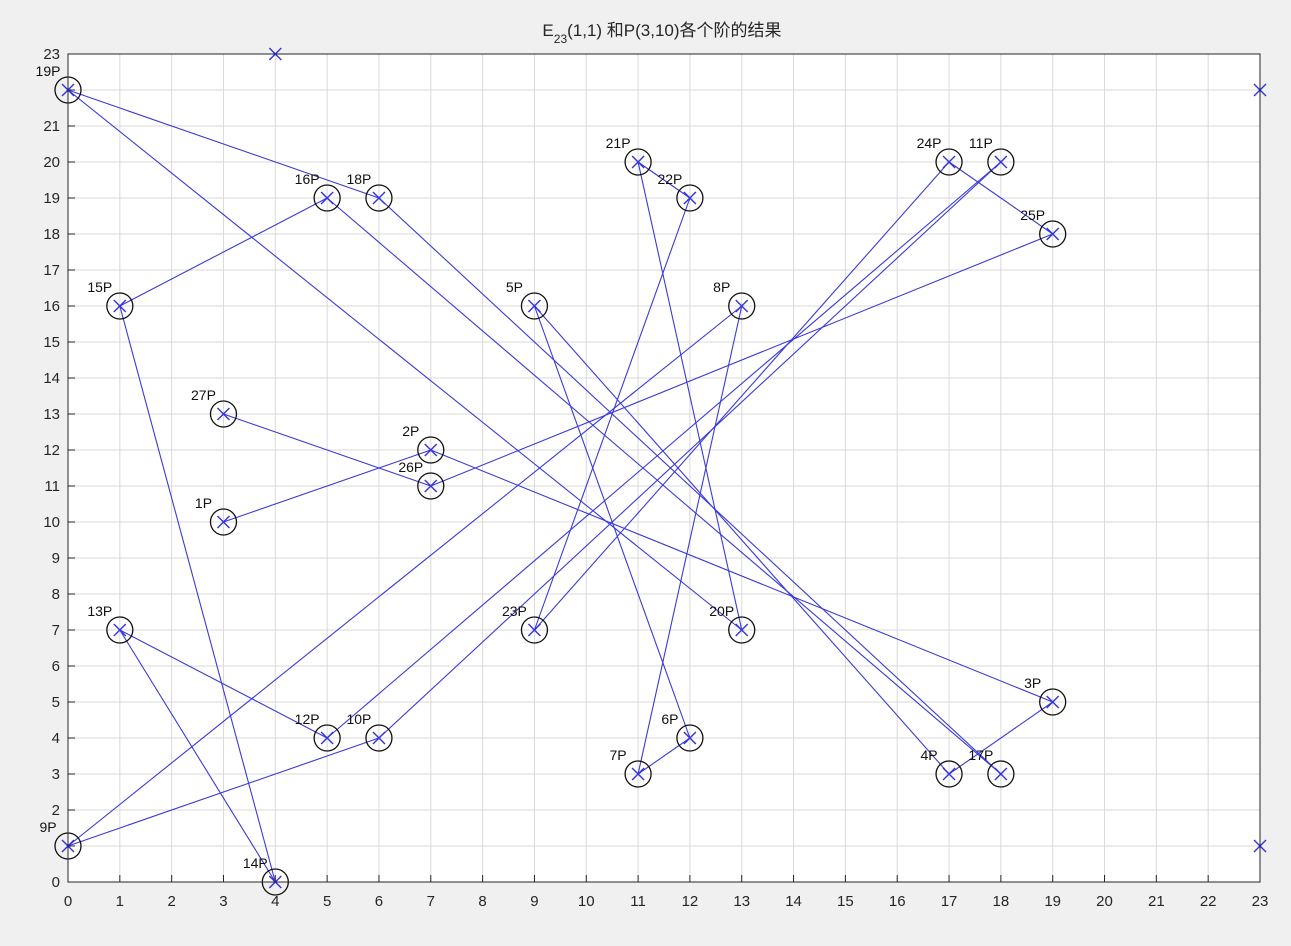 The width and height of the screenshot is (1291, 946). I want to click on y-tick-label: 8, so click(56, 594).